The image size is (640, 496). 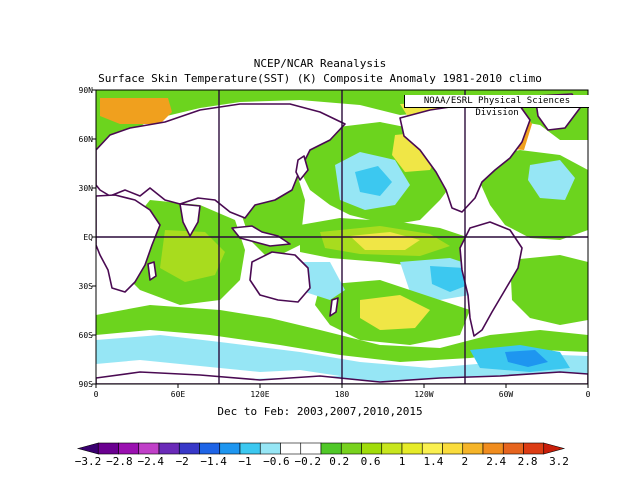 What do you see at coordinates (496, 106) in the screenshot?
I see `credit-label: NOAA/ESRL Physical Sciences Division` at bounding box center [496, 106].